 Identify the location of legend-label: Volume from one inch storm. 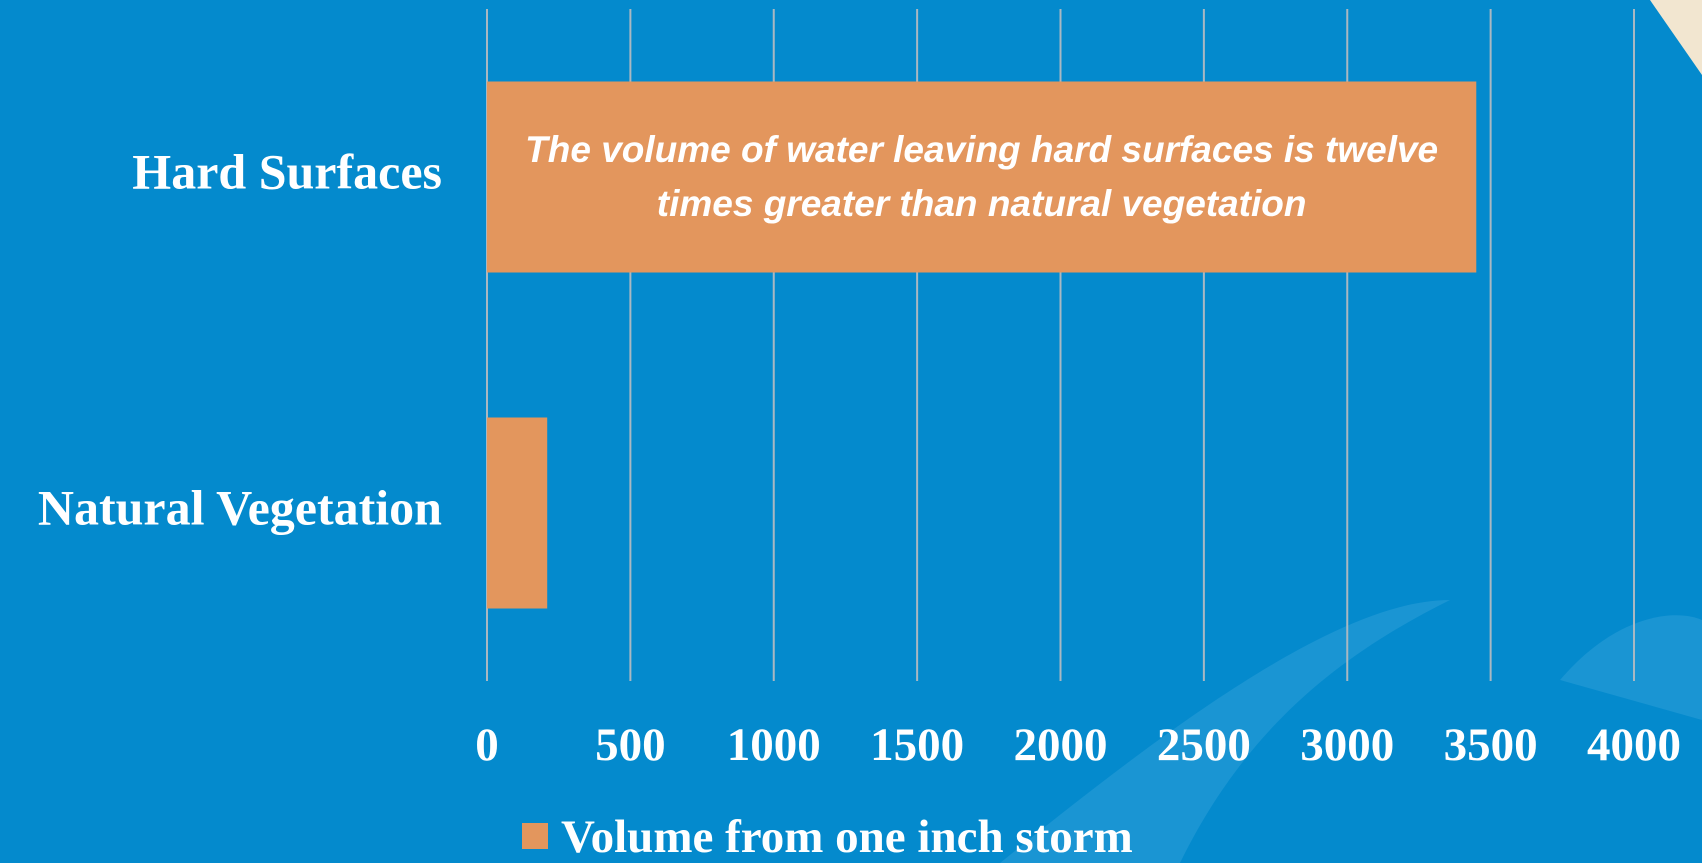
(847, 837).